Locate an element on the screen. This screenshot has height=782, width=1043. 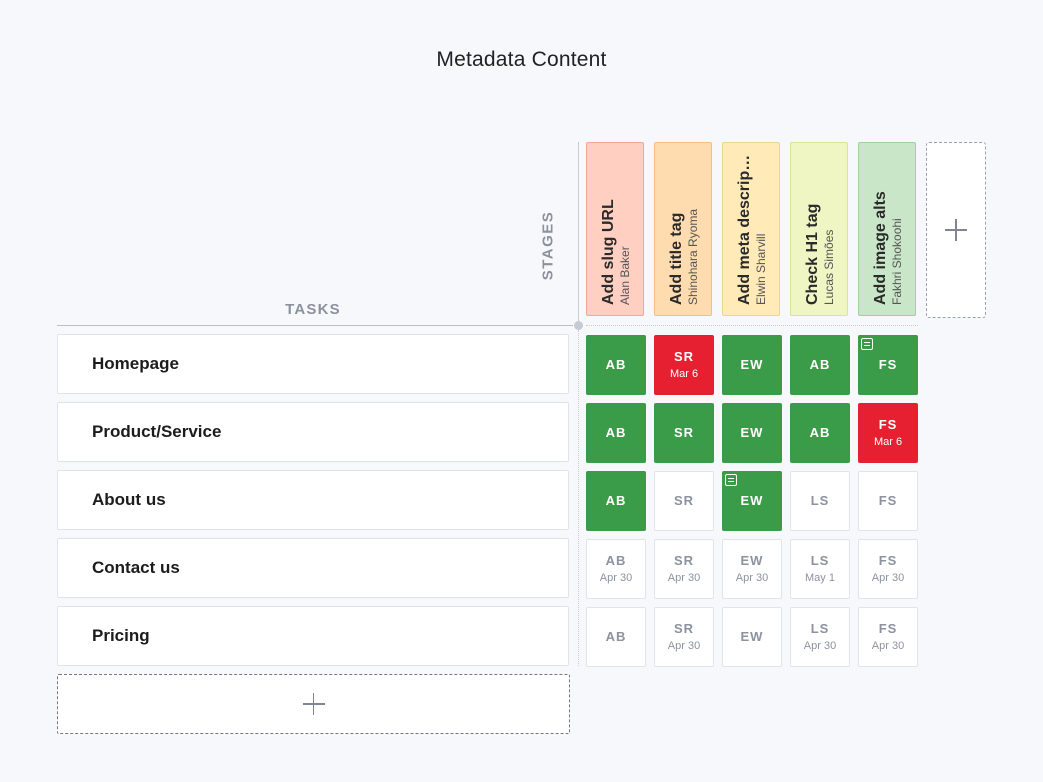
stage-name: Add image alts is located at coordinates (880, 248).